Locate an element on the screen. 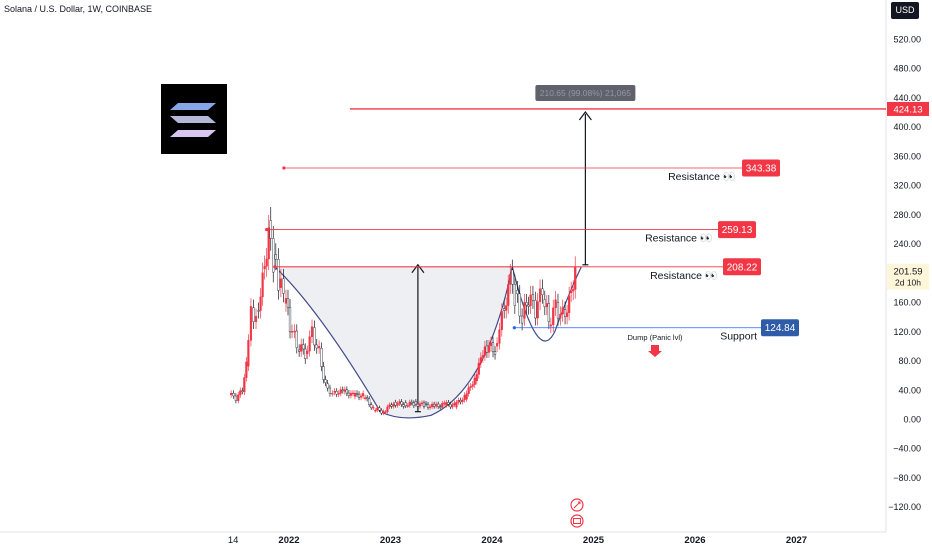  resistance-label: Resistance 👀 is located at coordinates (684, 276).